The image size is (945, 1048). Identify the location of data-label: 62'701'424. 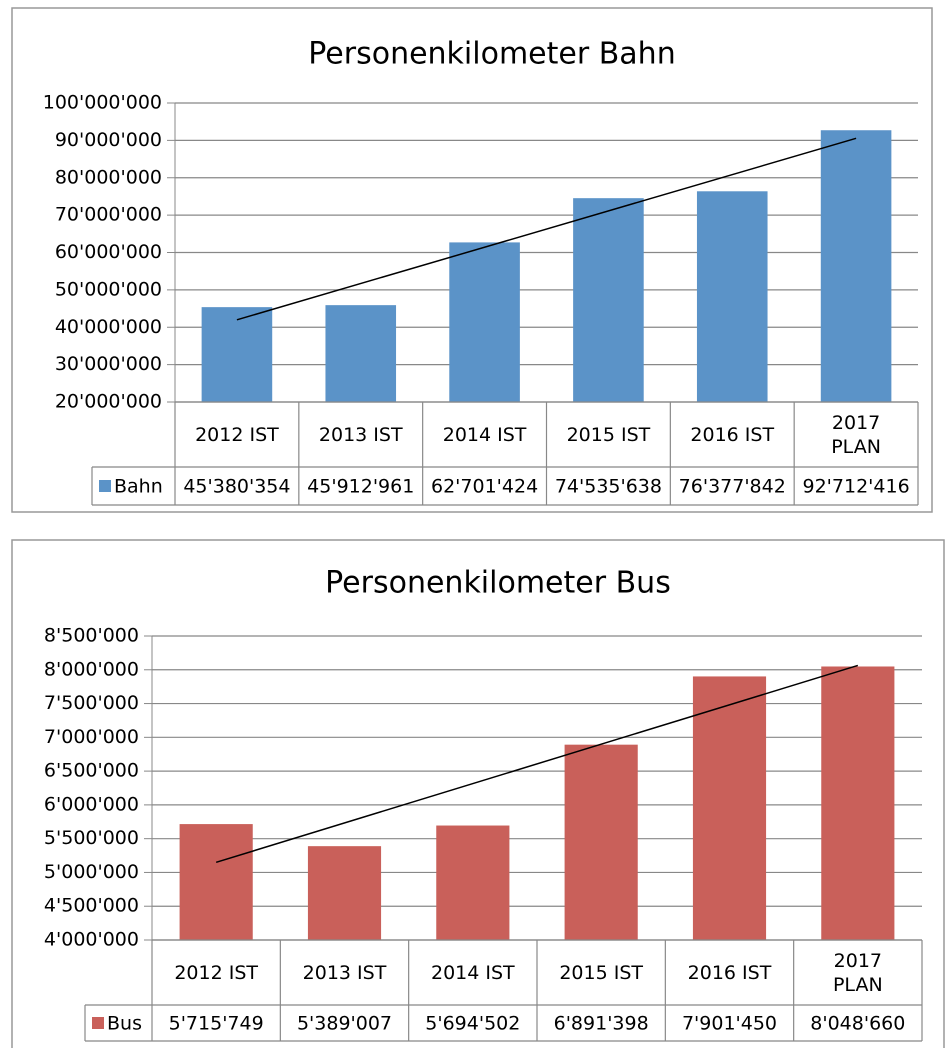
(484, 487).